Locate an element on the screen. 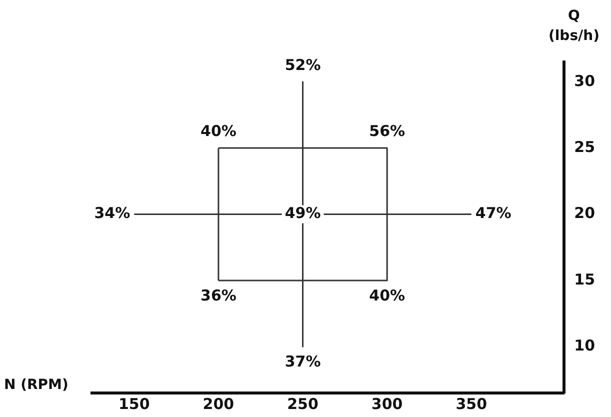 The image size is (611, 417). annotation: 47% is located at coordinates (493, 213).